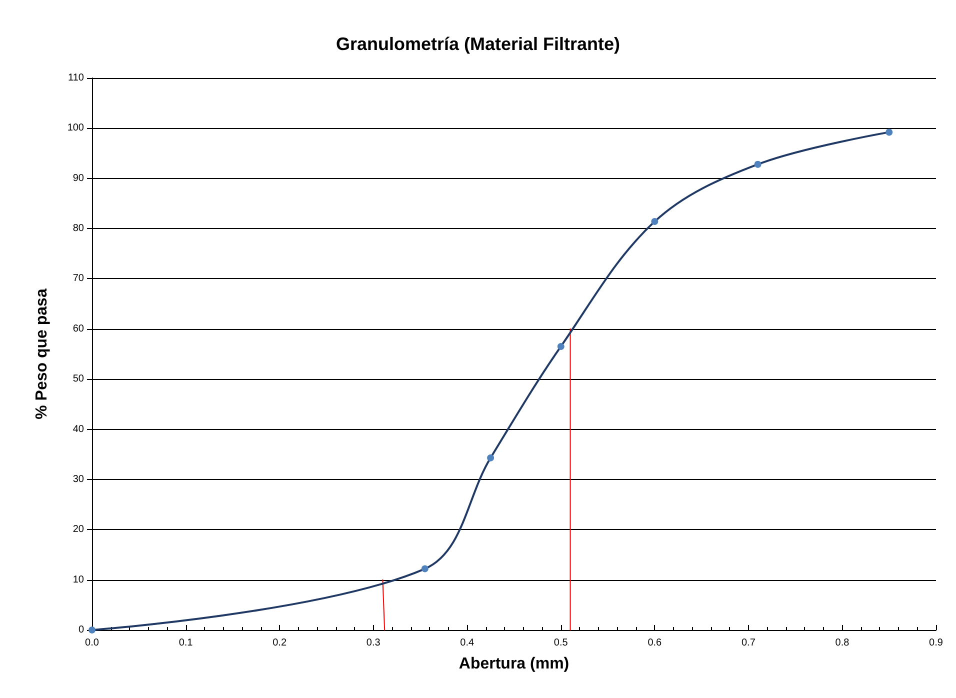 This screenshot has width=956, height=698. What do you see at coordinates (78, 580) in the screenshot?
I see `y-tick-label: 10` at bounding box center [78, 580].